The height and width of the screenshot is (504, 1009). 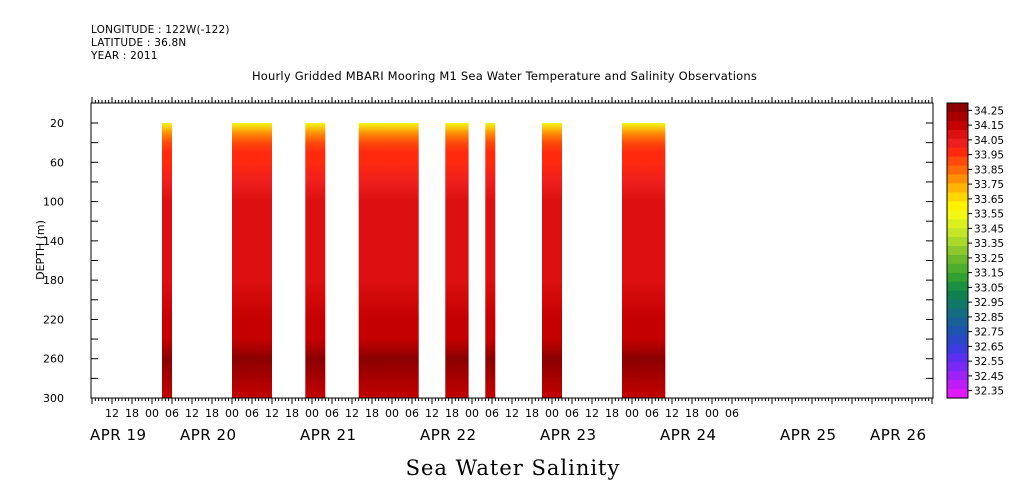 I want to click on colorbar-label: 34.05, so click(x=989, y=141).